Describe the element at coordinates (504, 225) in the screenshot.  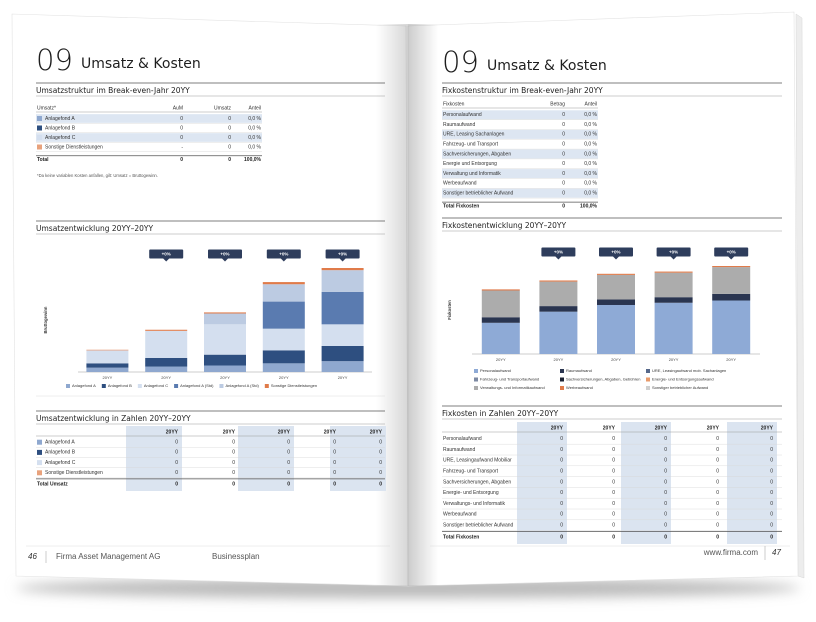
I see `section-title: Fixkostenentwicklung 20YY–20YY` at that location.